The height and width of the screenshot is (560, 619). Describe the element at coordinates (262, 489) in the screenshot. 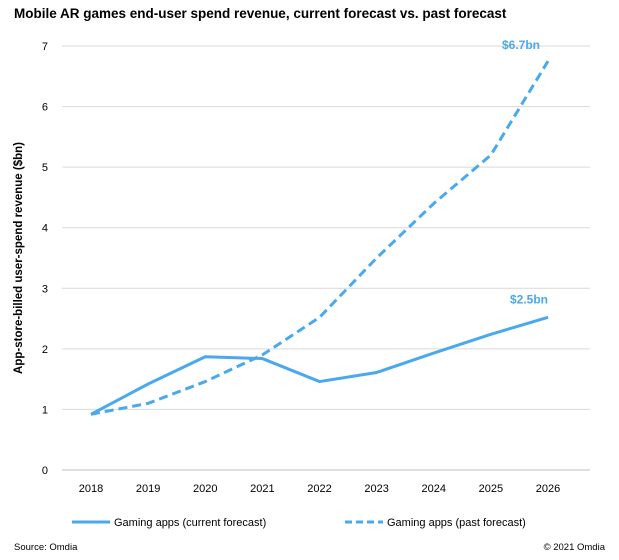

I see `x-tick-label: 2021` at that location.